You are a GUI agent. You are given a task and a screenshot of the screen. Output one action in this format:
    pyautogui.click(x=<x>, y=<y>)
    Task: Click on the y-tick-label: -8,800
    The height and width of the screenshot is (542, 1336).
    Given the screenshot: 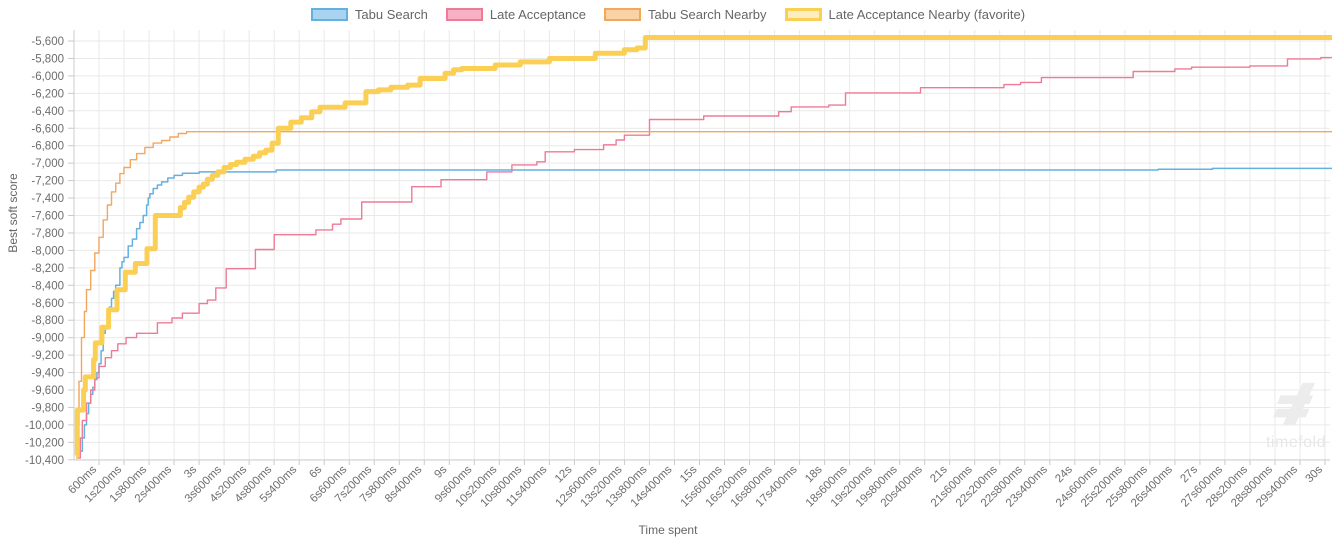 What is the action you would take?
    pyautogui.click(x=47, y=321)
    